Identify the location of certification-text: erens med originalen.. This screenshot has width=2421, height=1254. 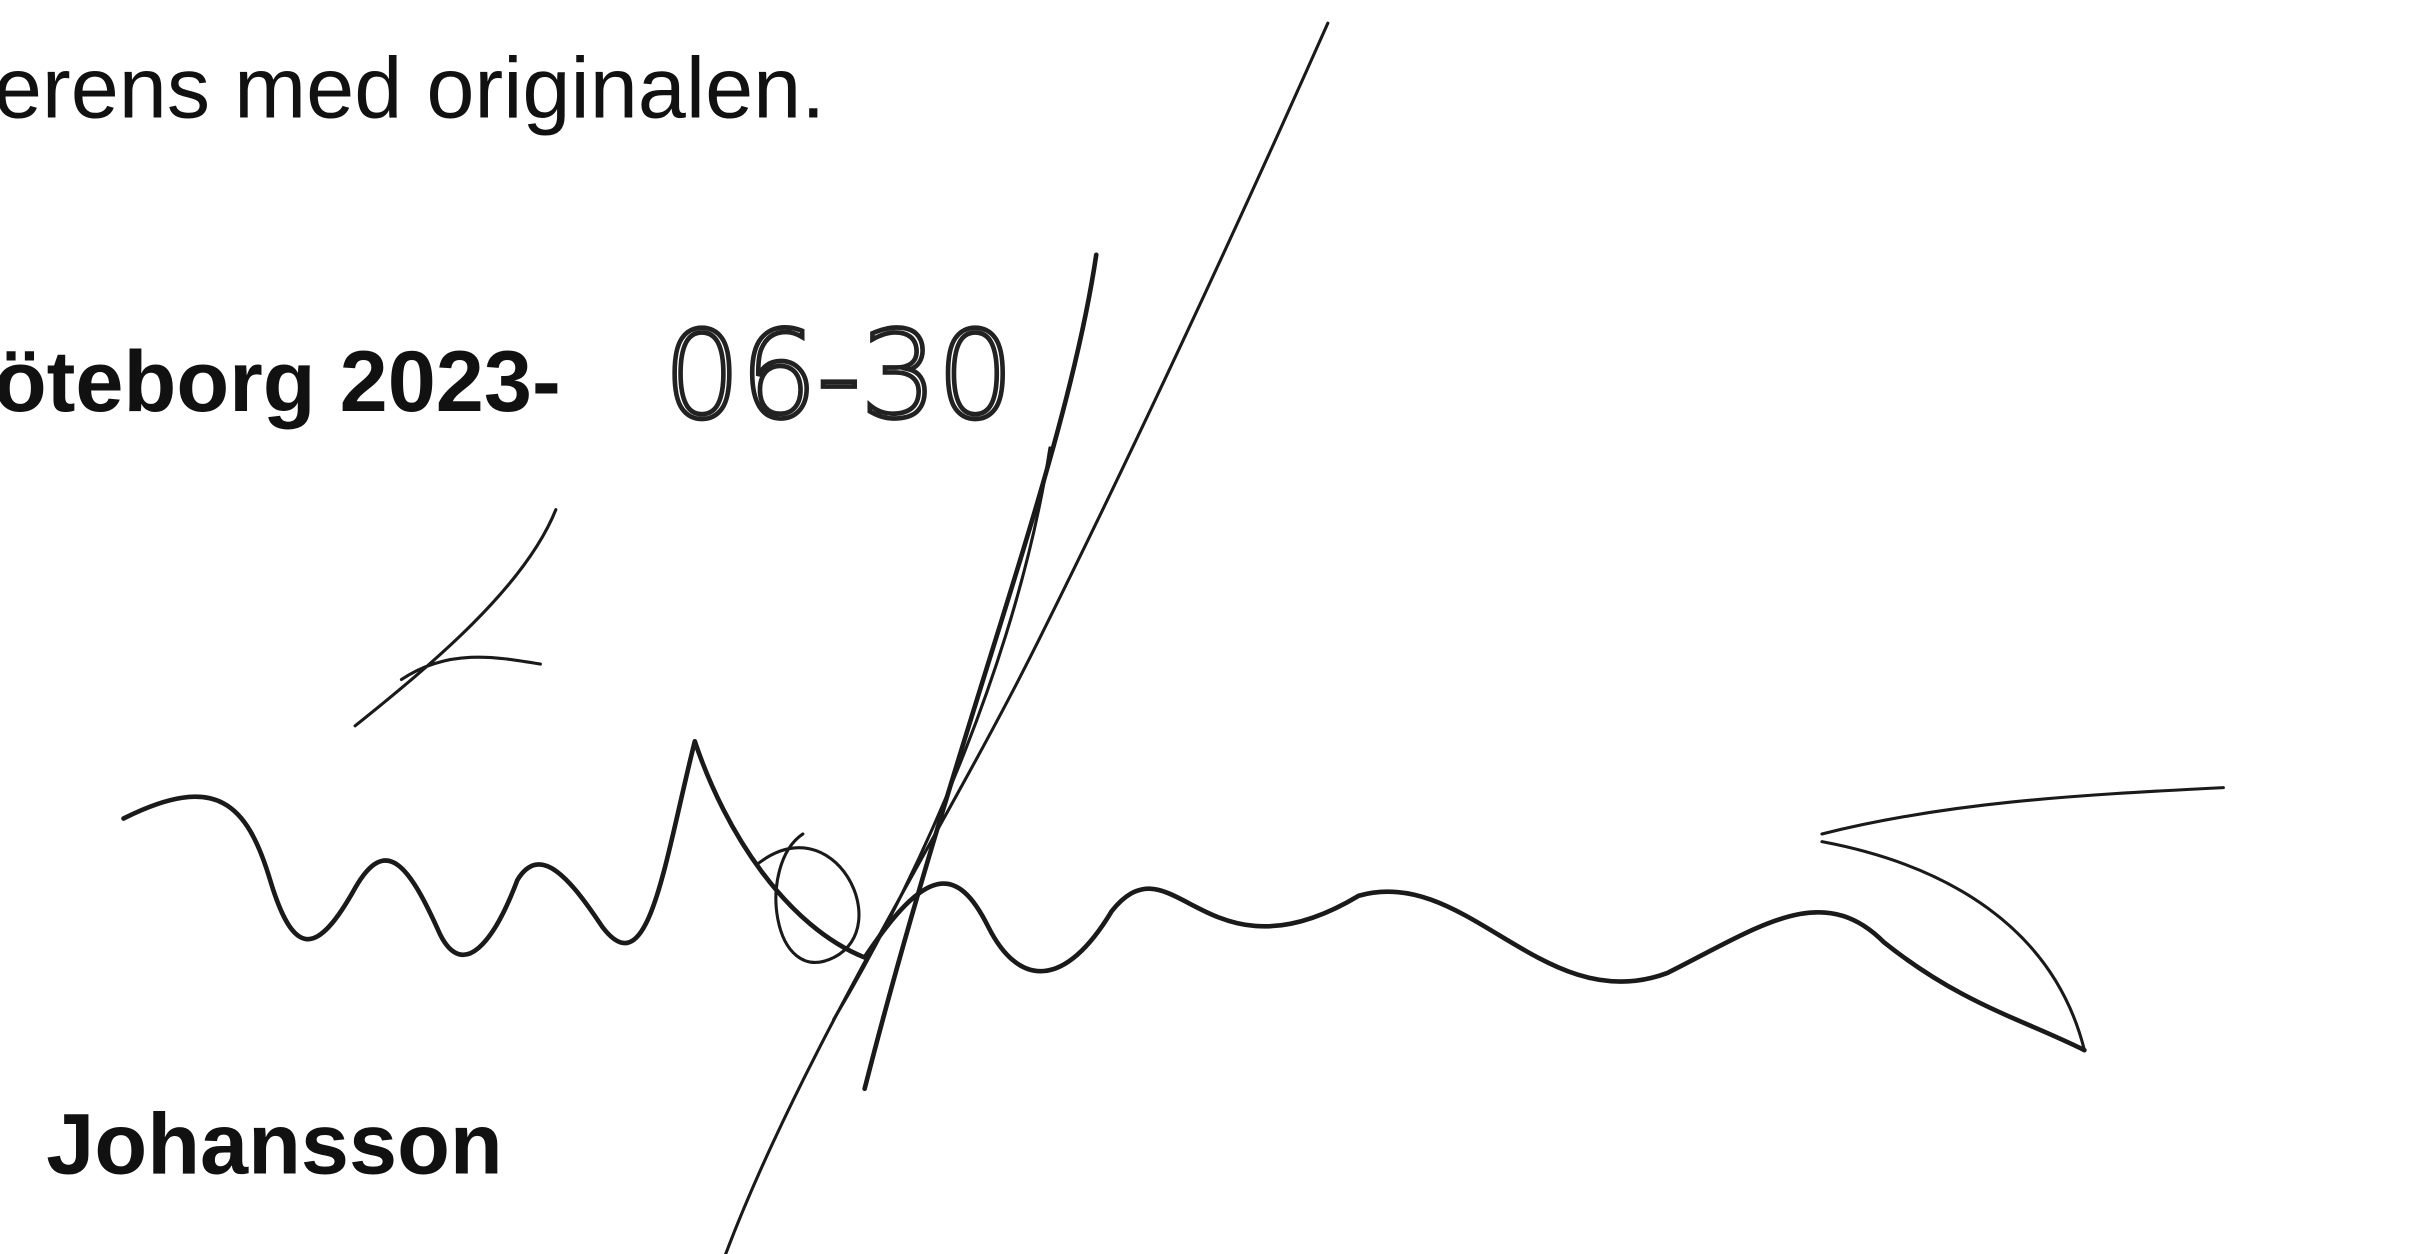
(412, 88).